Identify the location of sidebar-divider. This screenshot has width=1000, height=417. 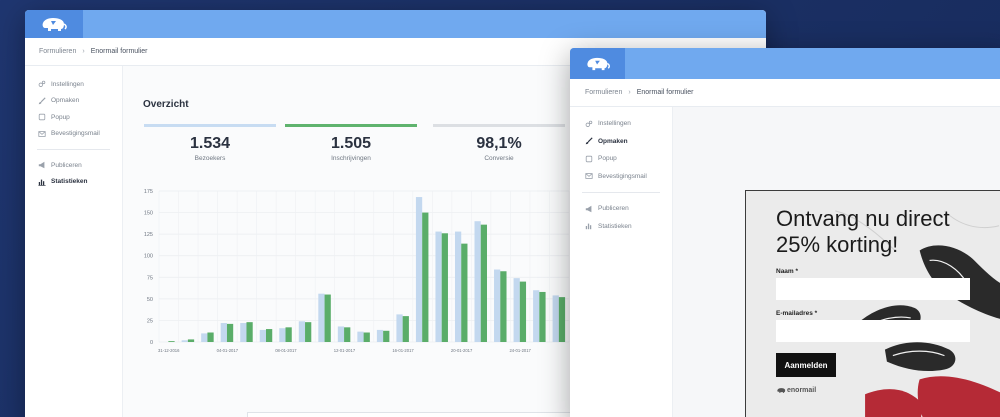
(621, 192).